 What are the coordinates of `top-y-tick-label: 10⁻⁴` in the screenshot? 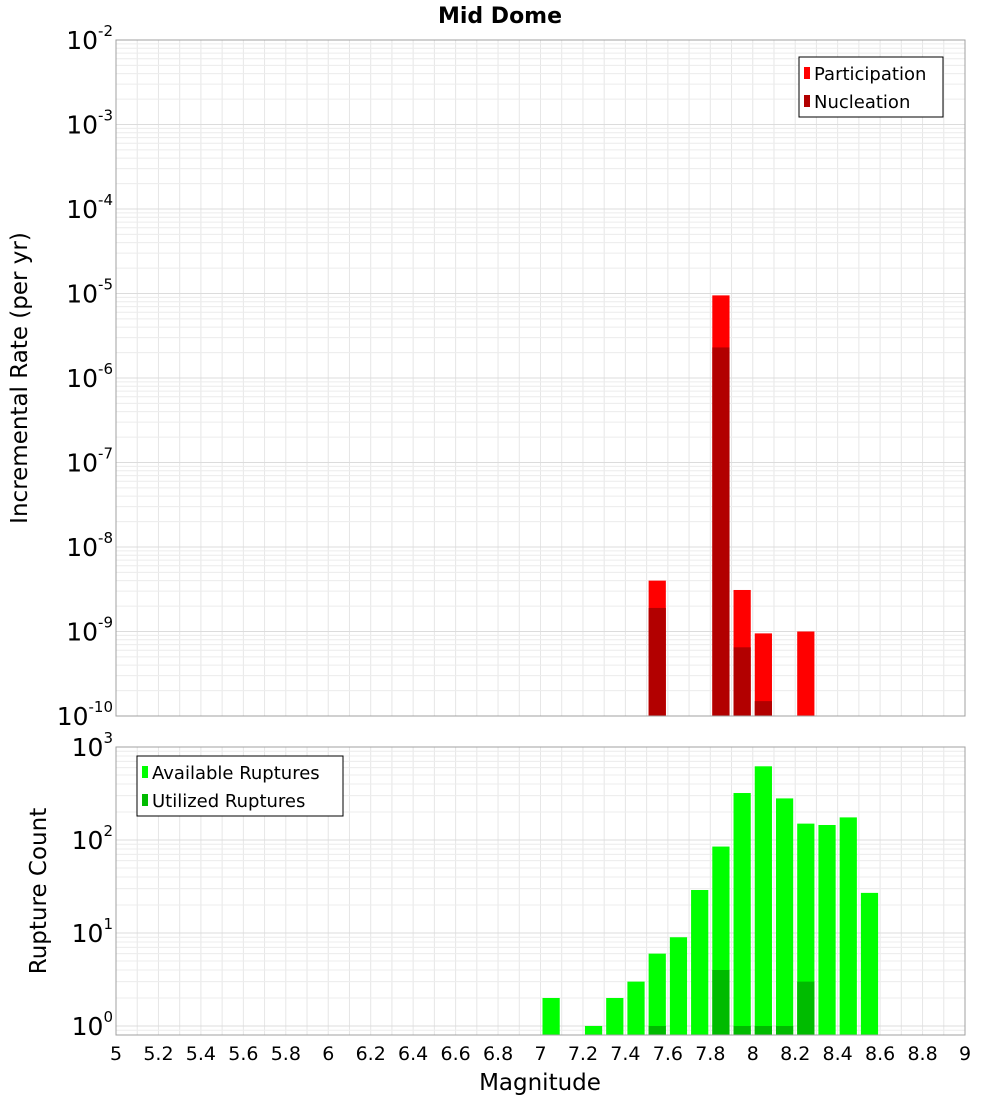 It's located at (89, 207).